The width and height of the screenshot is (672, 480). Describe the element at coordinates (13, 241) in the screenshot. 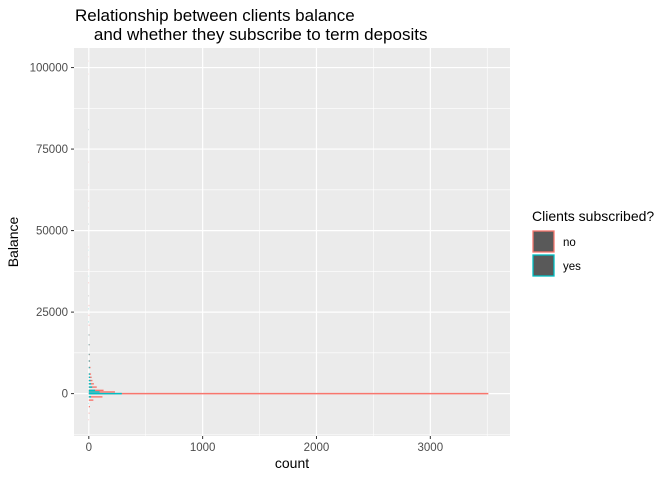

I see `y-axis-title: Balance` at that location.